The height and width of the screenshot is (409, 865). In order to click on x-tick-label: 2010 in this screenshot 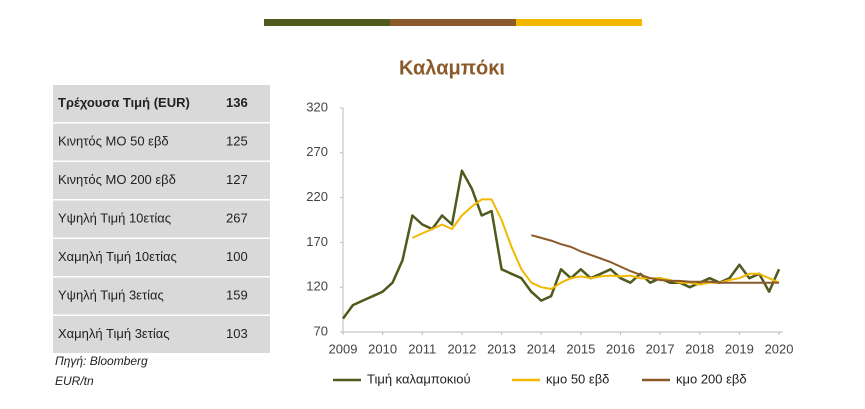, I will do `click(382, 348)`.